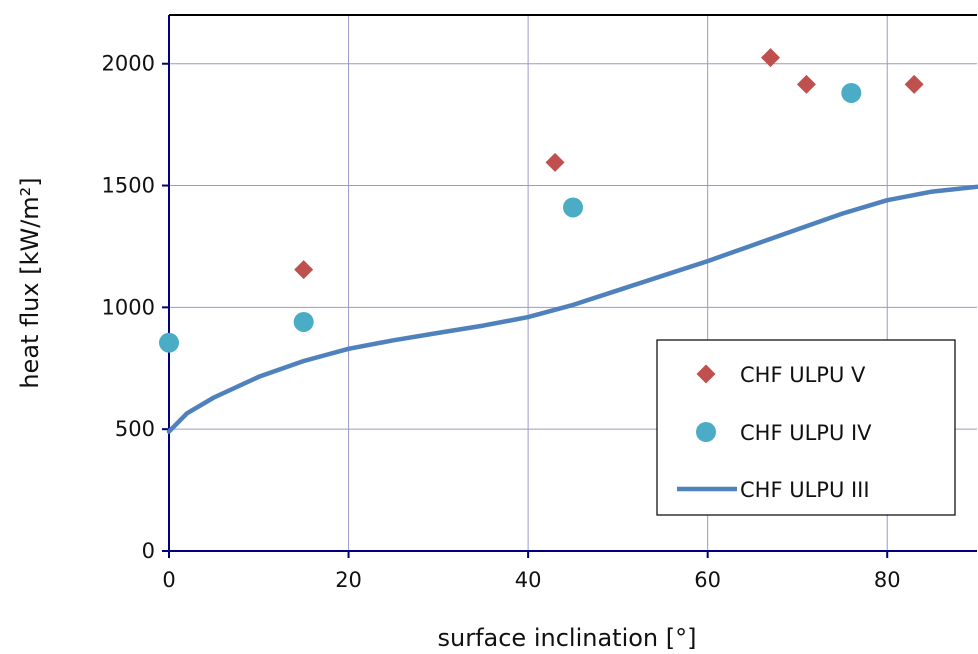 This screenshot has height=654, width=978. I want to click on y-axis-label: heat flux [kW/m²], so click(30, 282).